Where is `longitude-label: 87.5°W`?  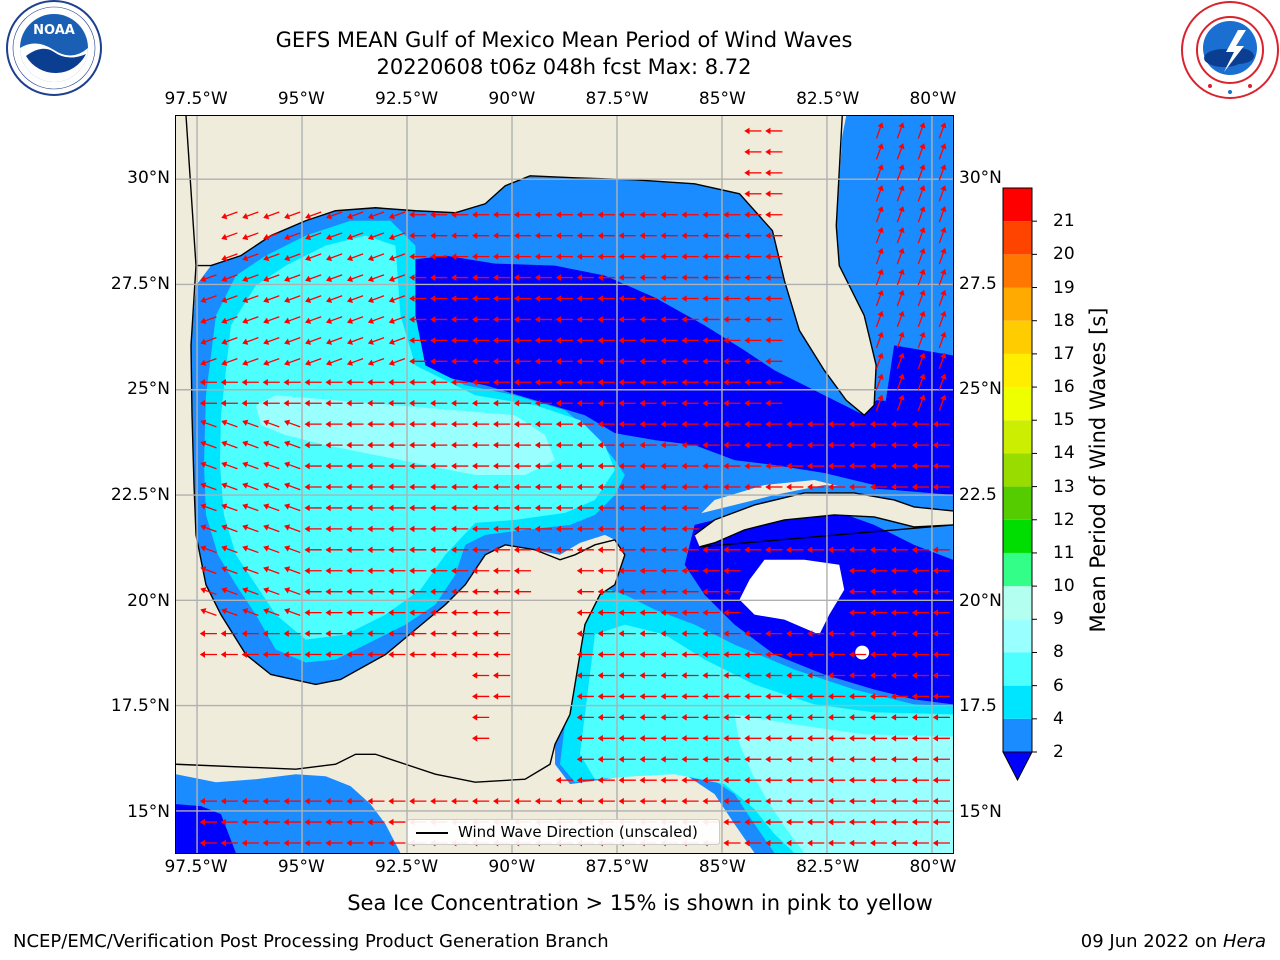
longitude-label: 87.5°W is located at coordinates (617, 99).